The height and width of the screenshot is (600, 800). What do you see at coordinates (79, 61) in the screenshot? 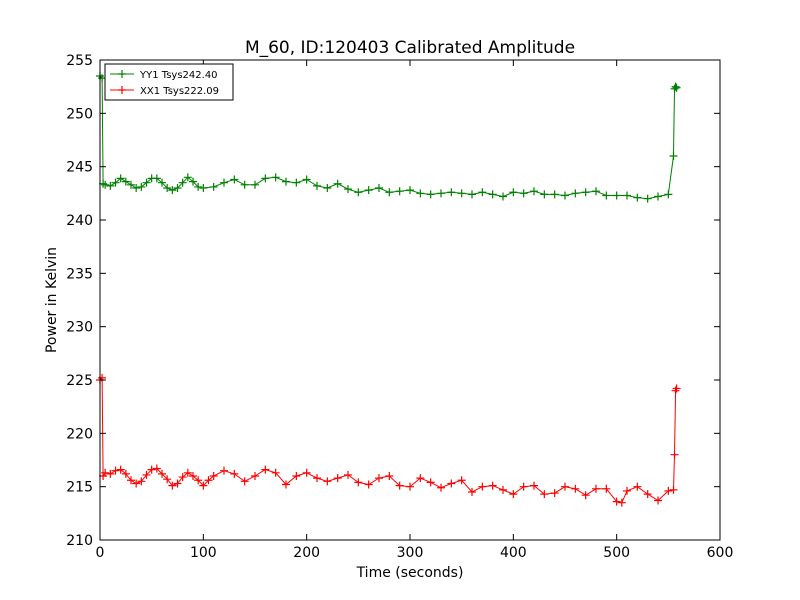
I see `y-tick-label: 255` at bounding box center [79, 61].